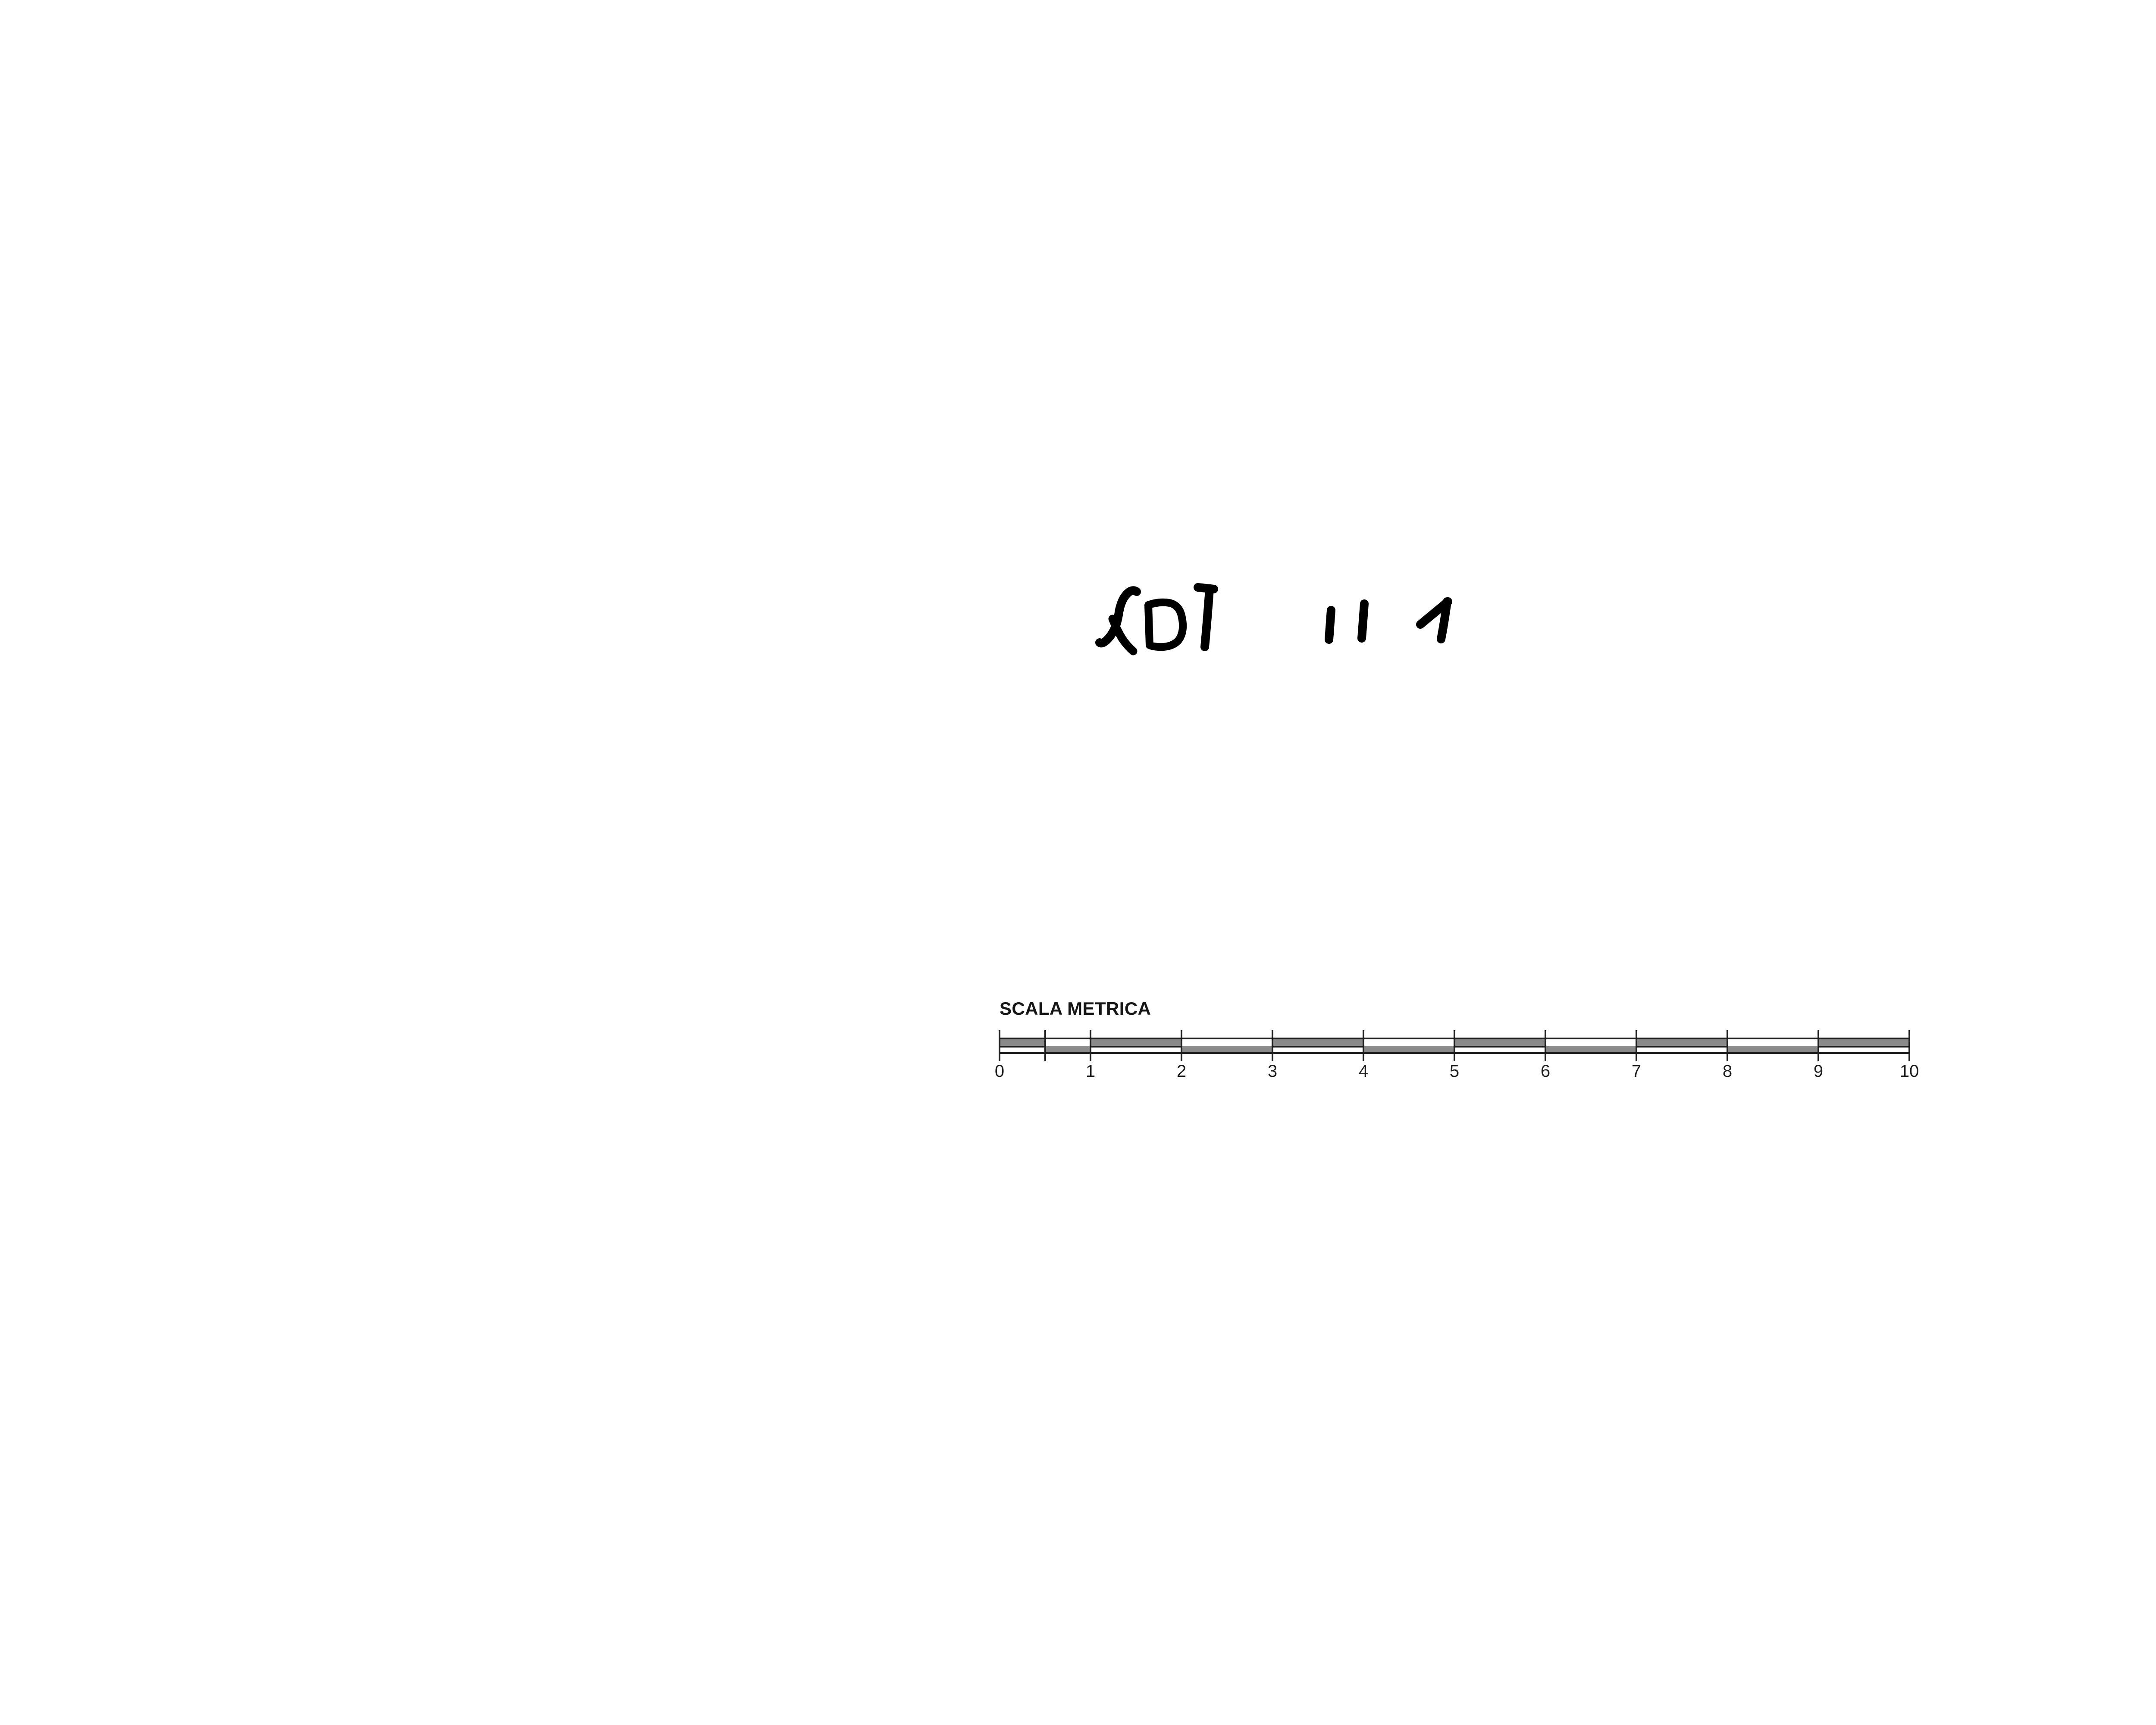 The image size is (2156, 1725). What do you see at coordinates (1207, 618) in the screenshot?
I see `vertical-bar-stem` at bounding box center [1207, 618].